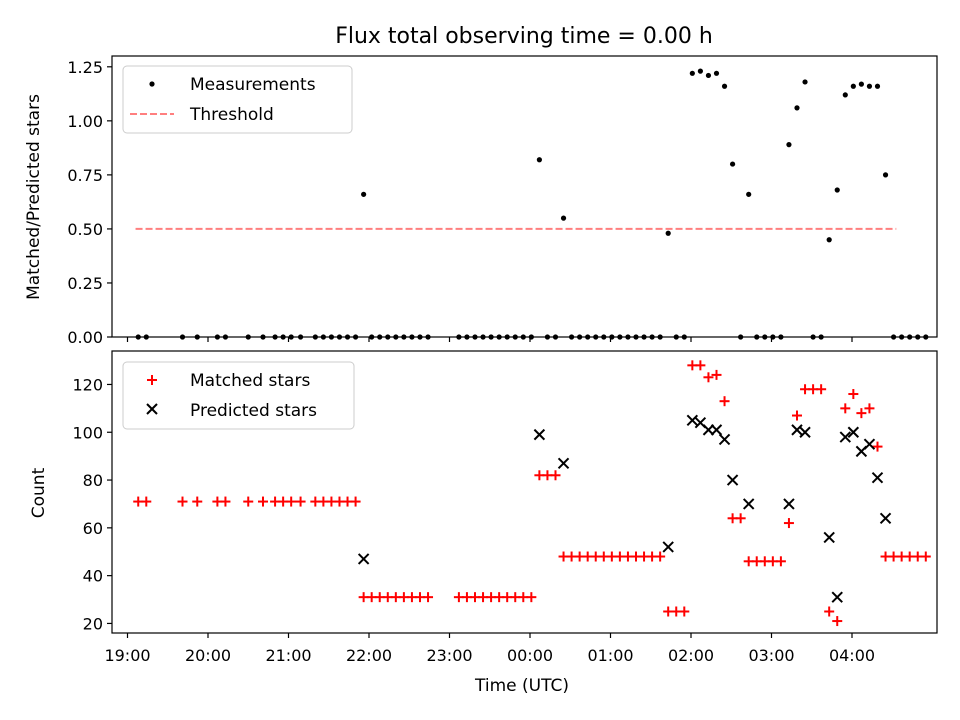 The image size is (960, 720). What do you see at coordinates (85, 337) in the screenshot?
I see `y-tick-label: 0.00` at bounding box center [85, 337].